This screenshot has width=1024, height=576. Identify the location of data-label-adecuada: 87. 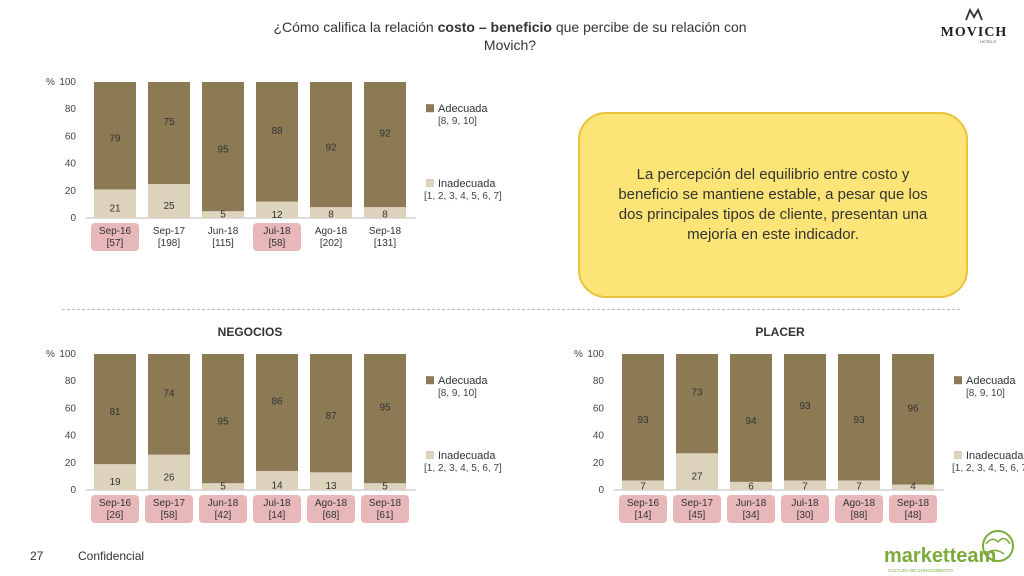
(331, 416).